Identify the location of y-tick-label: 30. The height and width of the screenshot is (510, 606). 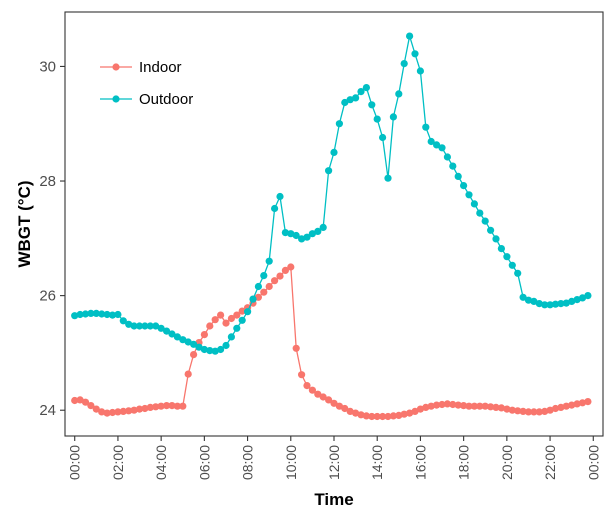
(47, 66).